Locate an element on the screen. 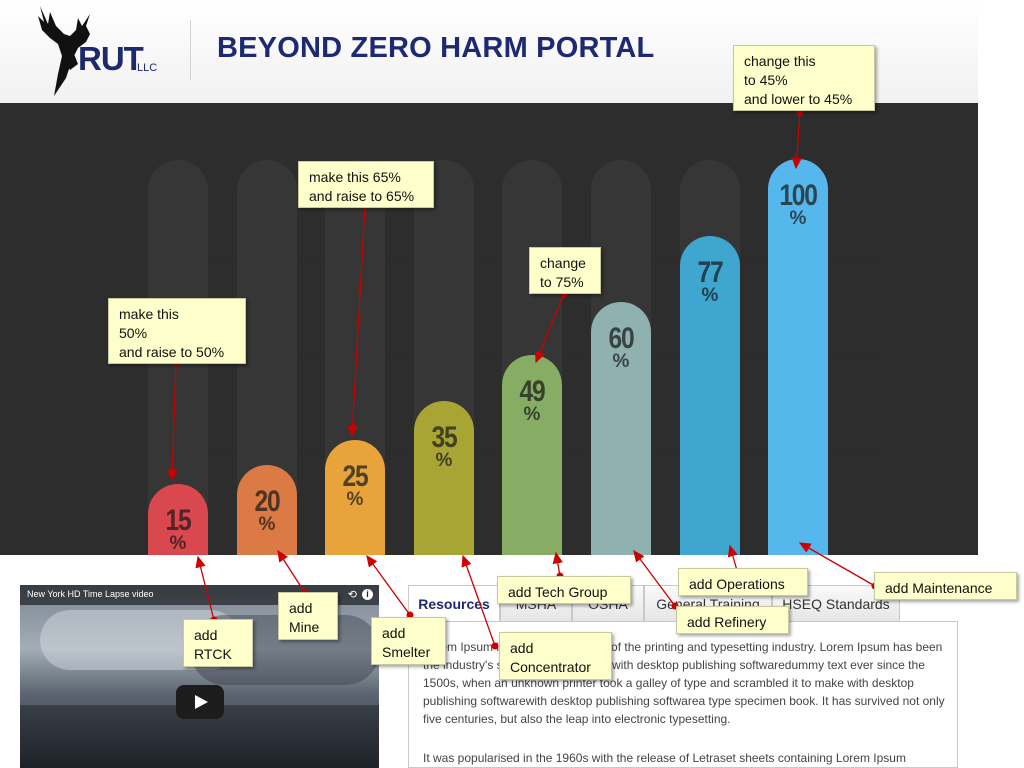 This screenshot has height=768, width=1024. annotation-note: add Concentrator is located at coordinates (555, 656).